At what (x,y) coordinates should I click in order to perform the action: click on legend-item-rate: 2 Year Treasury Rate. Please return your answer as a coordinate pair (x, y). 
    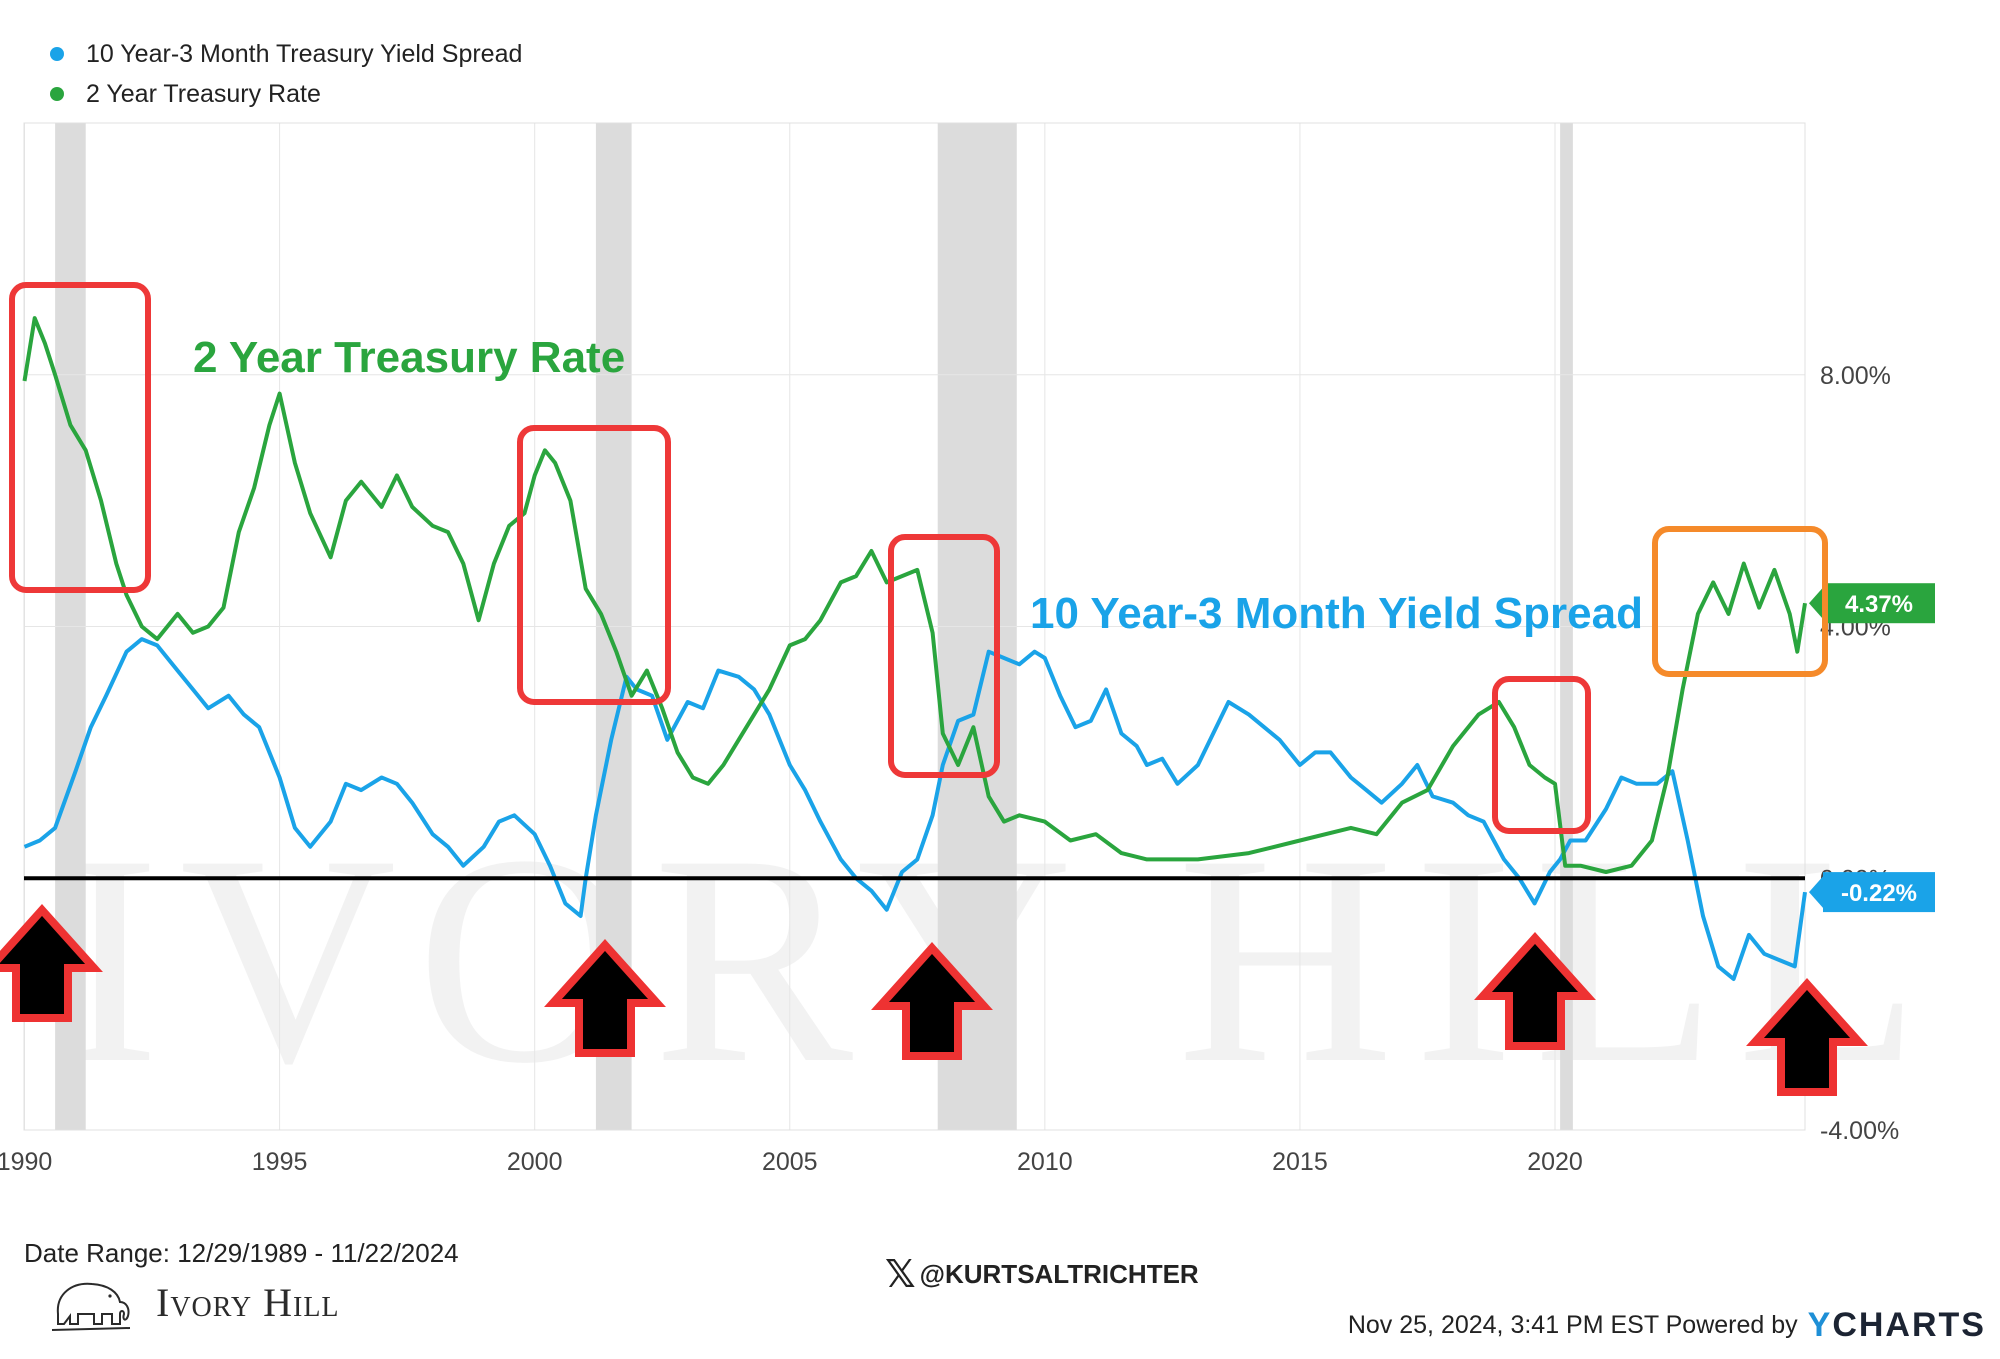
    Looking at the image, I should click on (286, 94).